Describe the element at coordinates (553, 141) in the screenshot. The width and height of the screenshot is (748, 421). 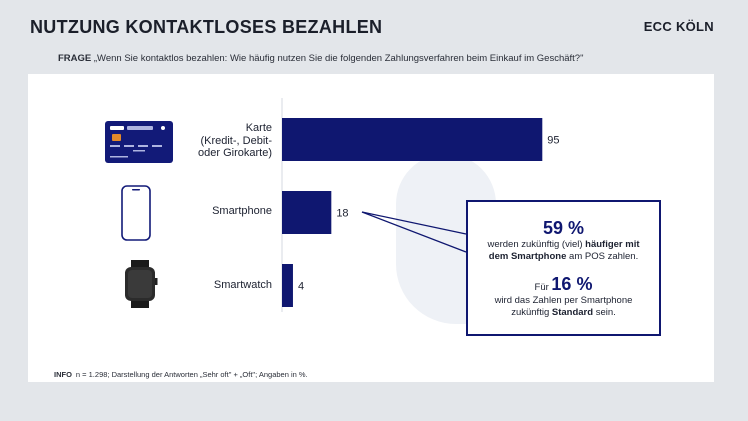
I see `bar-value-label: 95` at that location.